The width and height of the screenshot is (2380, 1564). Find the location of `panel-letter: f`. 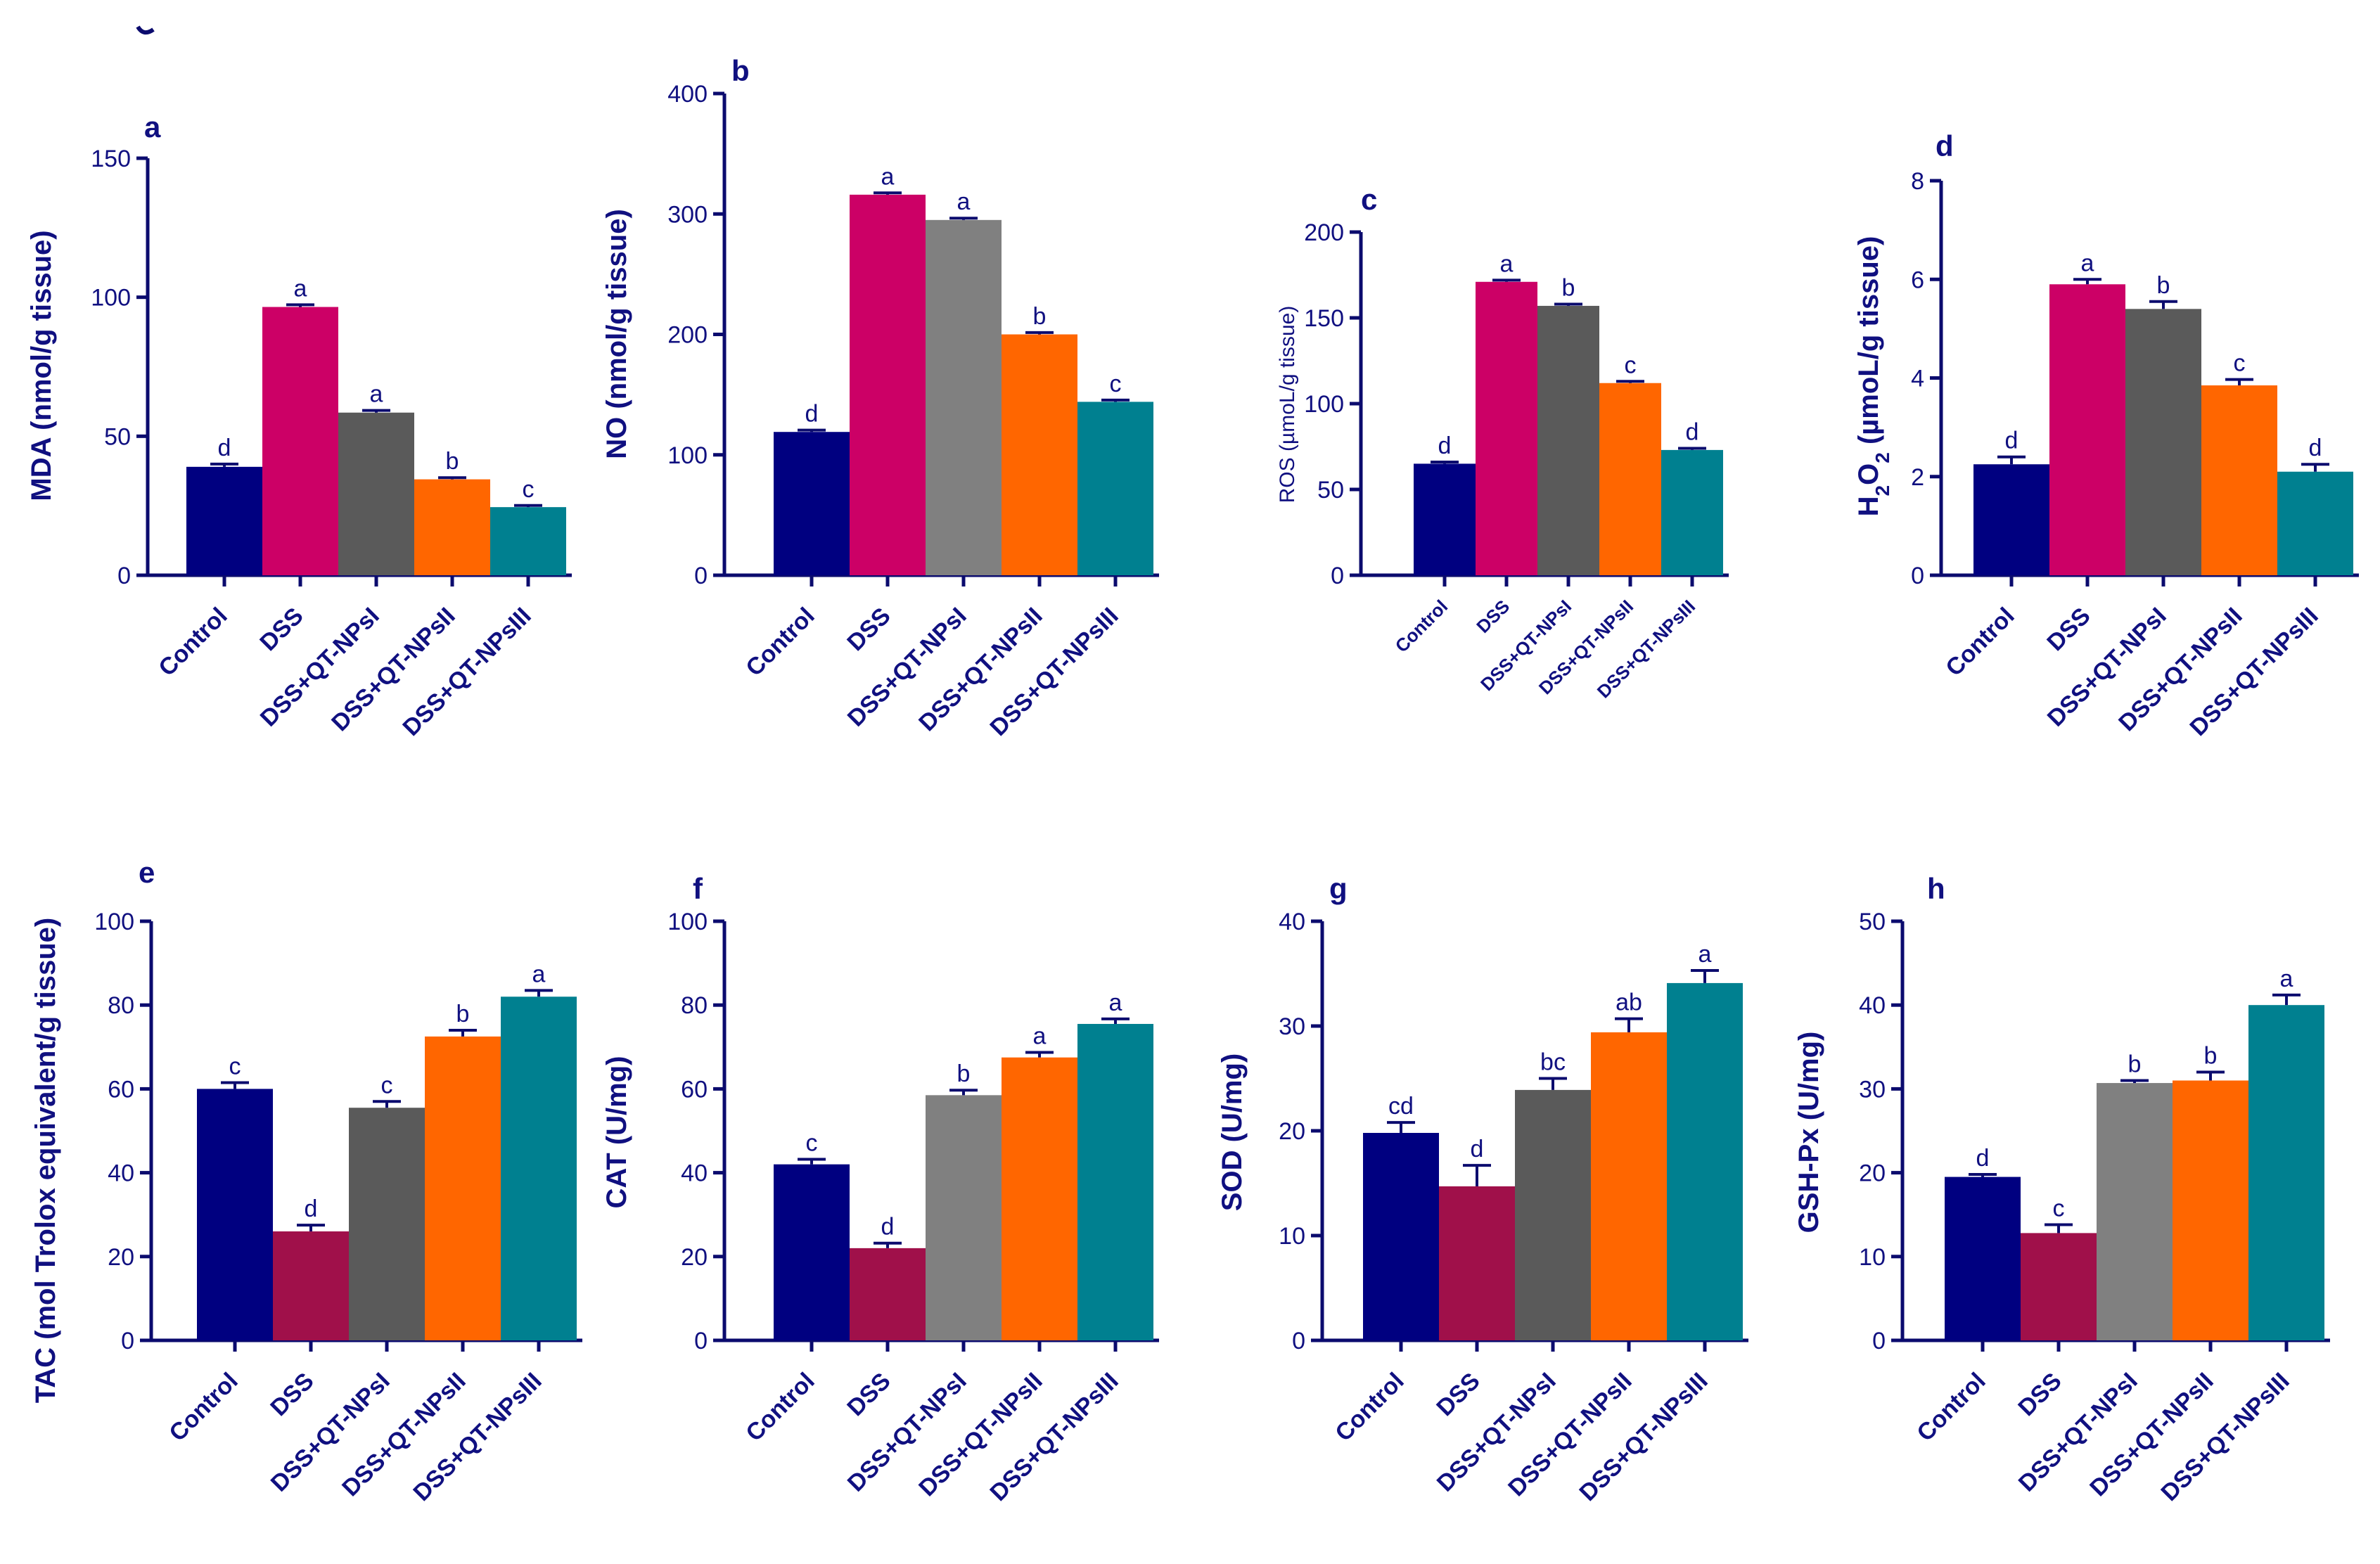

panel-letter: f is located at coordinates (698, 888).